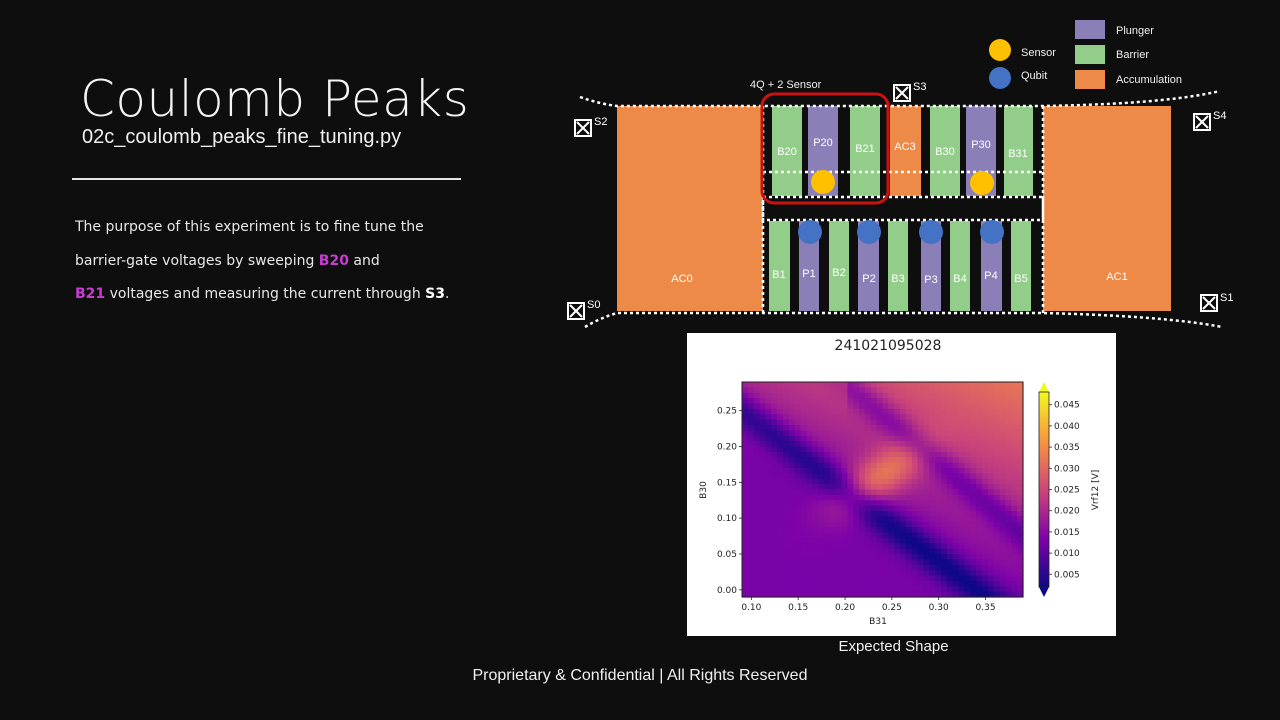 This screenshot has height=720, width=1280. What do you see at coordinates (1226, 298) in the screenshot?
I see `contact-s1-label: S1` at bounding box center [1226, 298].